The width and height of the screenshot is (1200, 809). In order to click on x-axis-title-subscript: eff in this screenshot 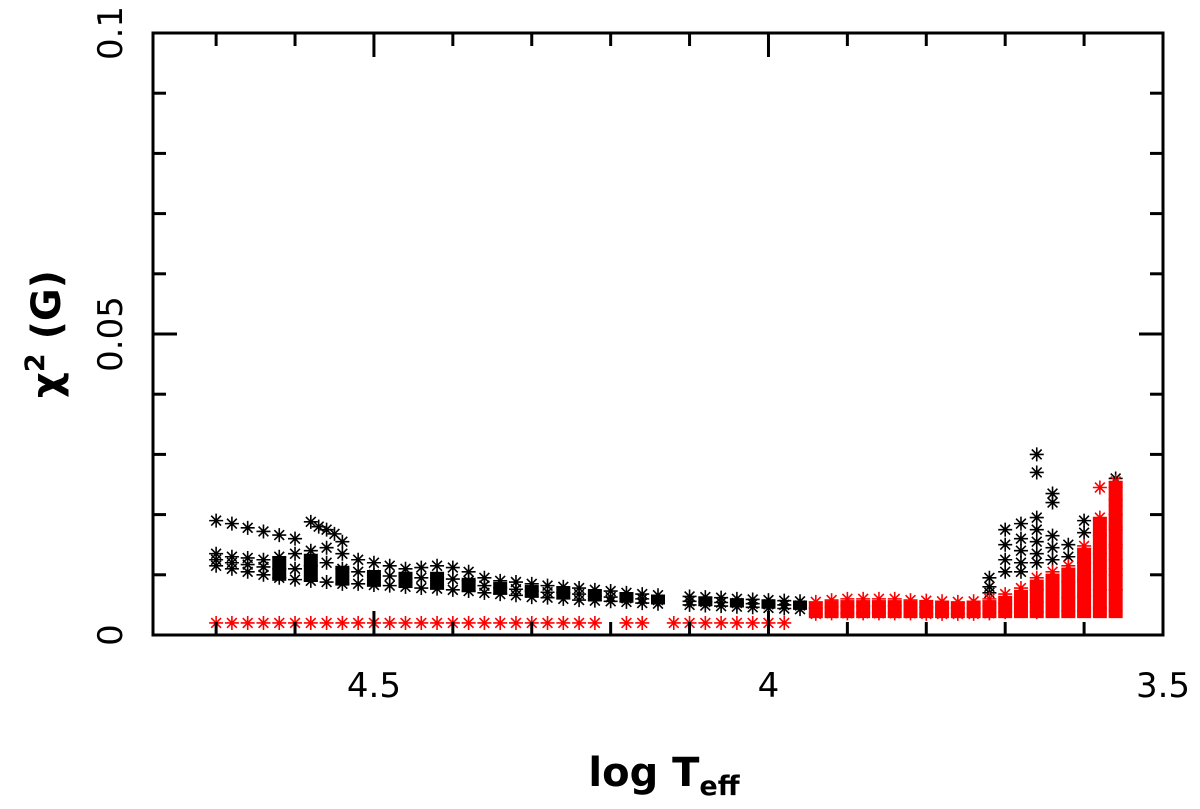, I will do `click(719, 786)`.